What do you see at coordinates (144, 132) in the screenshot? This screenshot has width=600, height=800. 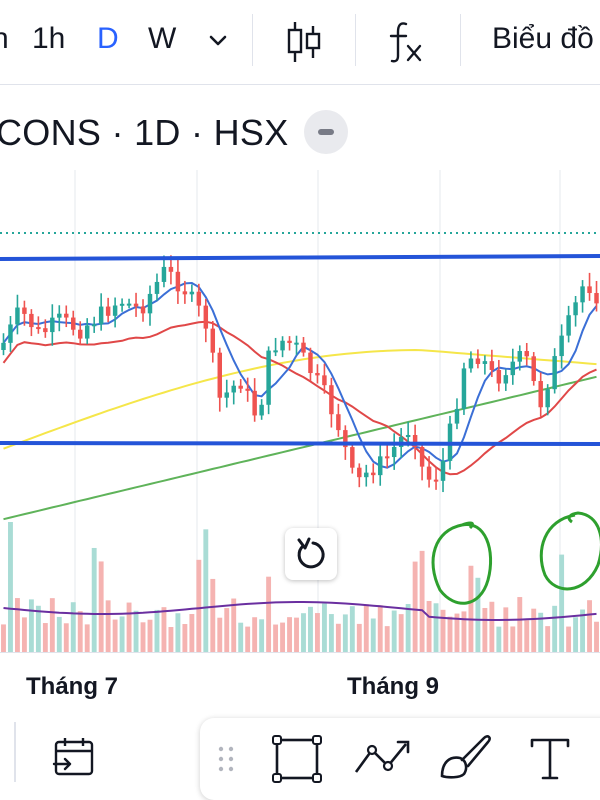 I see `symbol-label: CONS · 1D · HSX` at bounding box center [144, 132].